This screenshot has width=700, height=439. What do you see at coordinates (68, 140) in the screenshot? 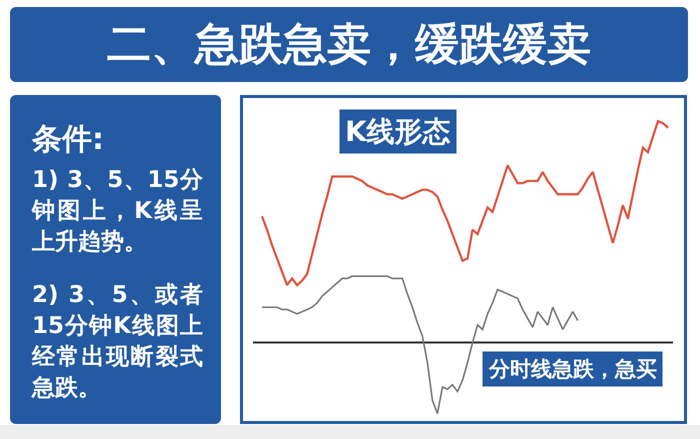
I see `text: 条件:` at bounding box center [68, 140].